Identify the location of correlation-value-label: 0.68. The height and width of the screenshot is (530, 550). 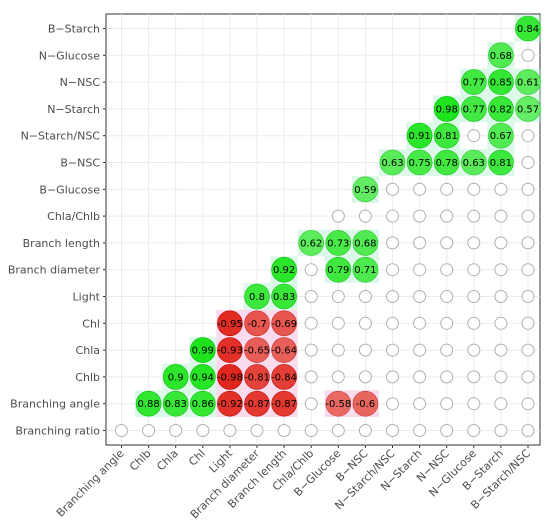
(501, 56).